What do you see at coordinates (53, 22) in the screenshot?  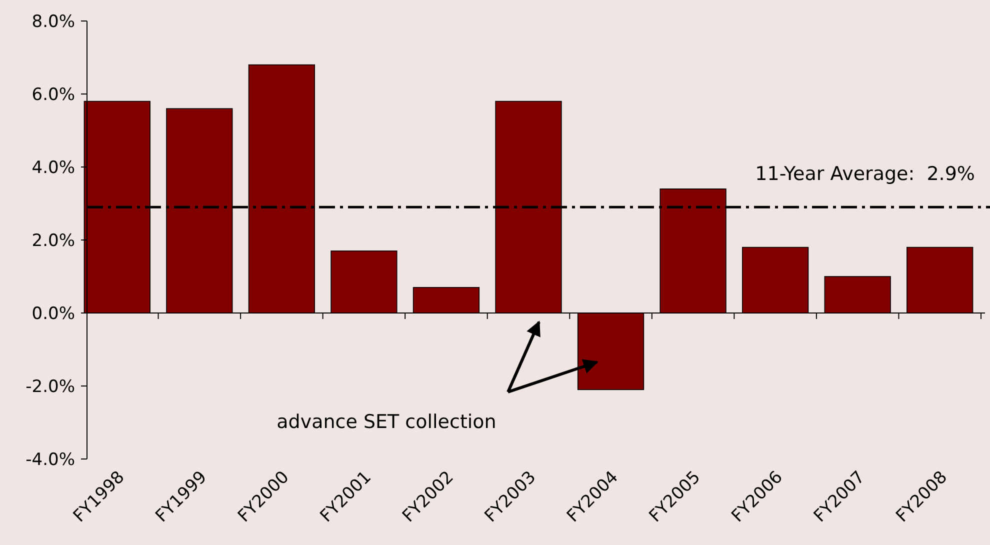 I see `y-tick-label: 8.0%` at bounding box center [53, 22].